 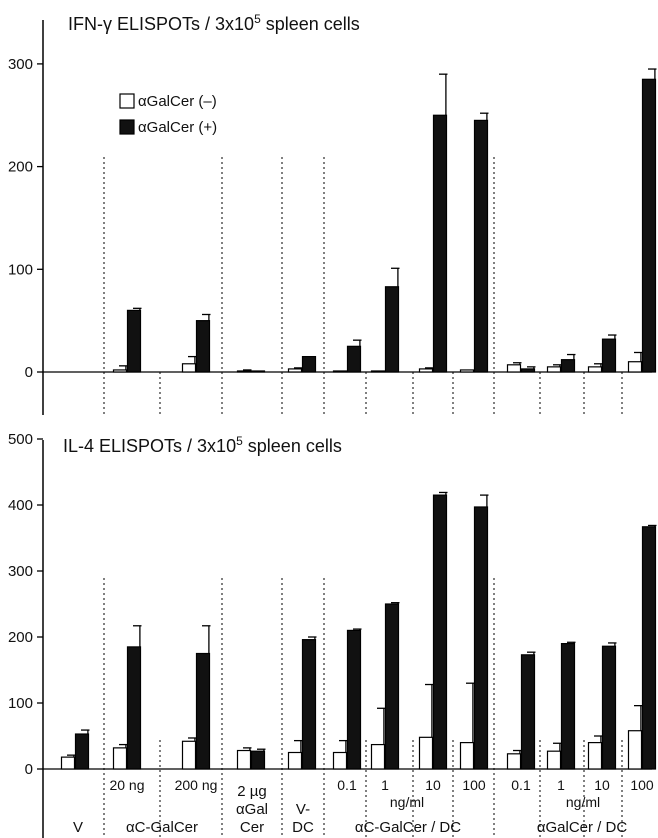 What do you see at coordinates (127, 127) in the screenshot?
I see `legend-swatch-plus` at bounding box center [127, 127].